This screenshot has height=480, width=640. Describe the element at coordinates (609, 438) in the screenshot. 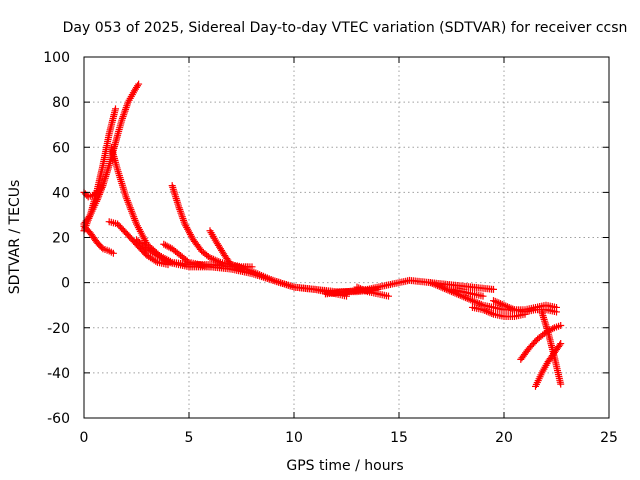

I see `x-tick-label: 25` at that location.